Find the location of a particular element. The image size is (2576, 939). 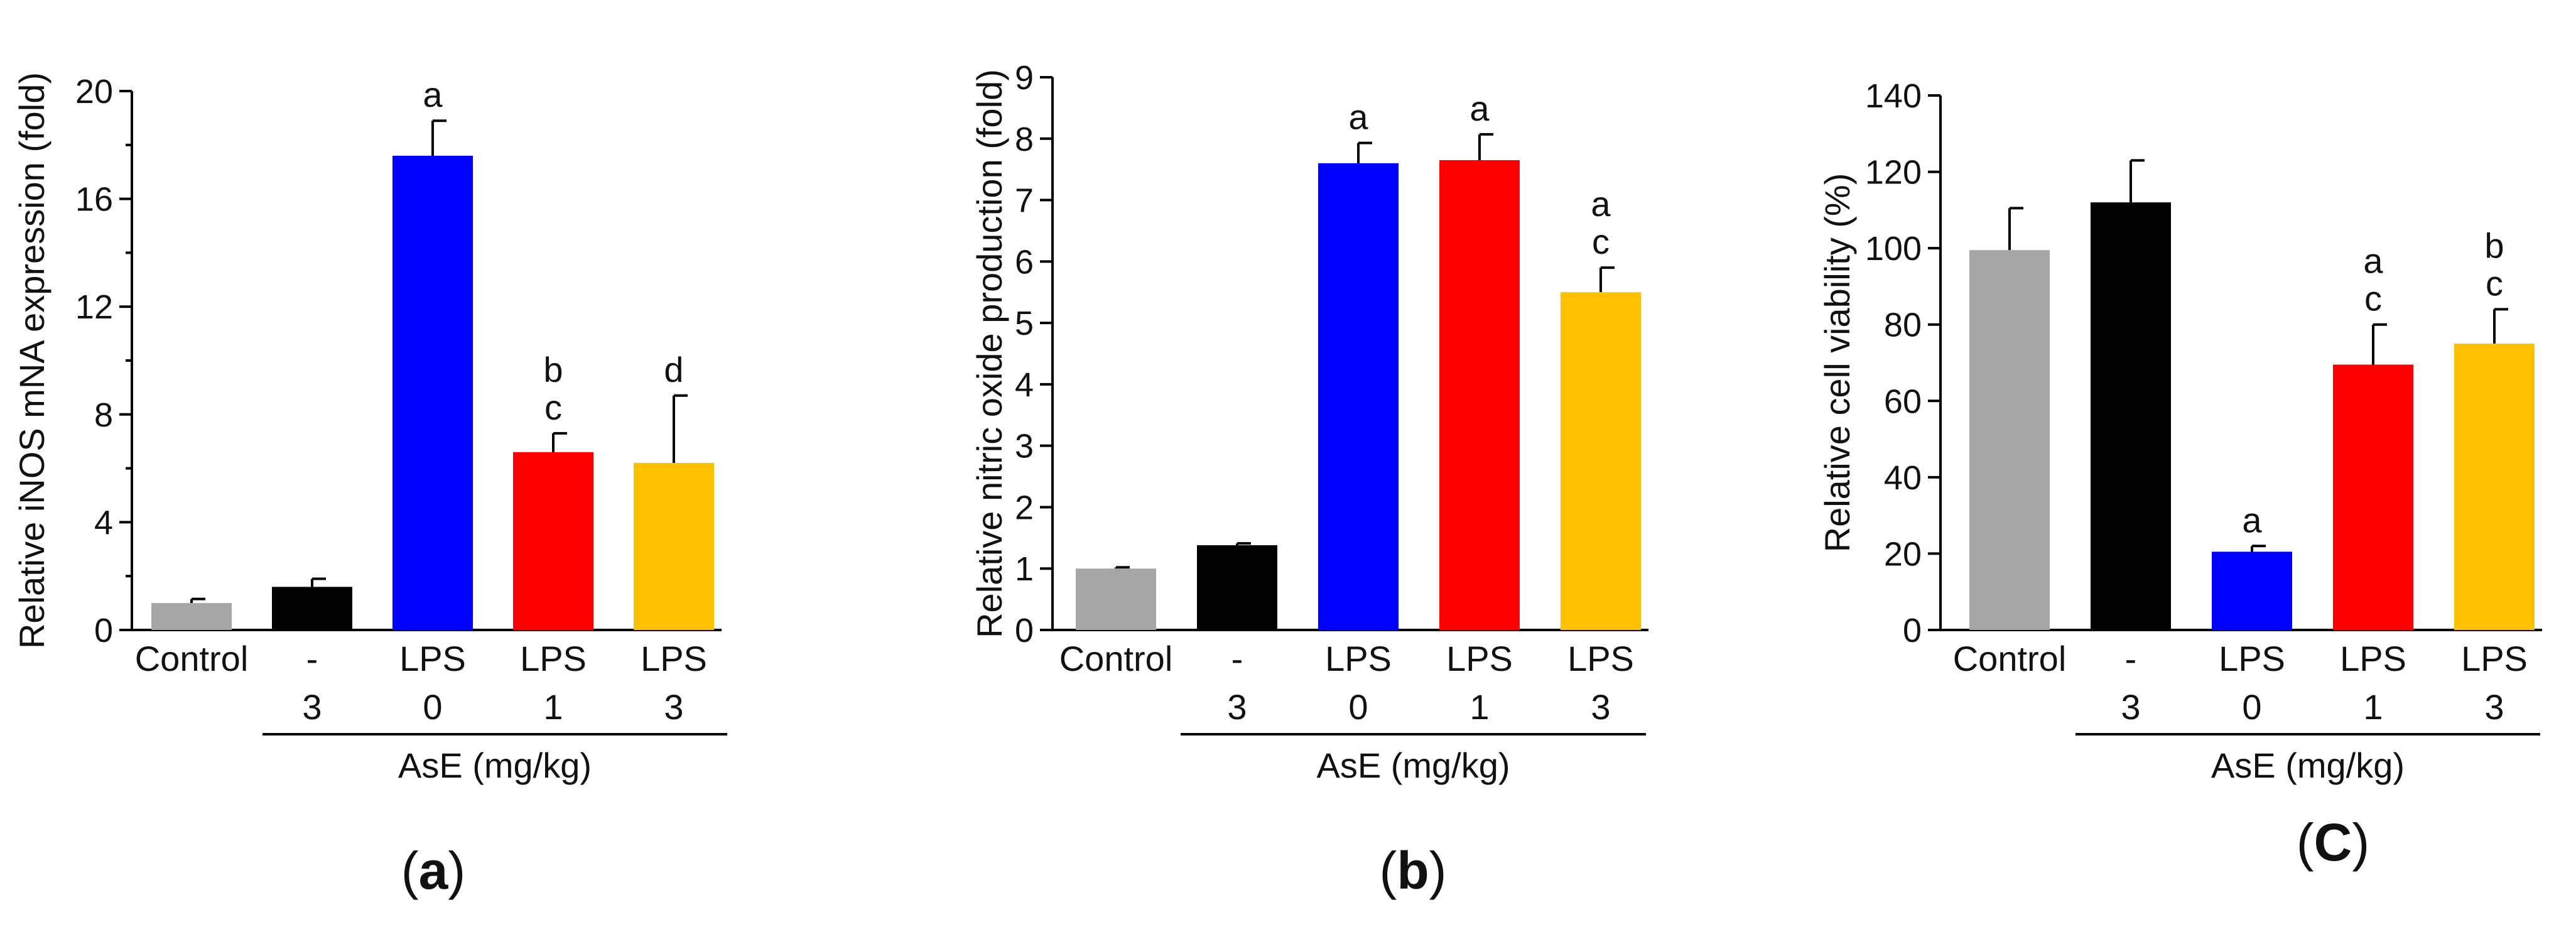

y-tick-label: 100 is located at coordinates (1894, 249).